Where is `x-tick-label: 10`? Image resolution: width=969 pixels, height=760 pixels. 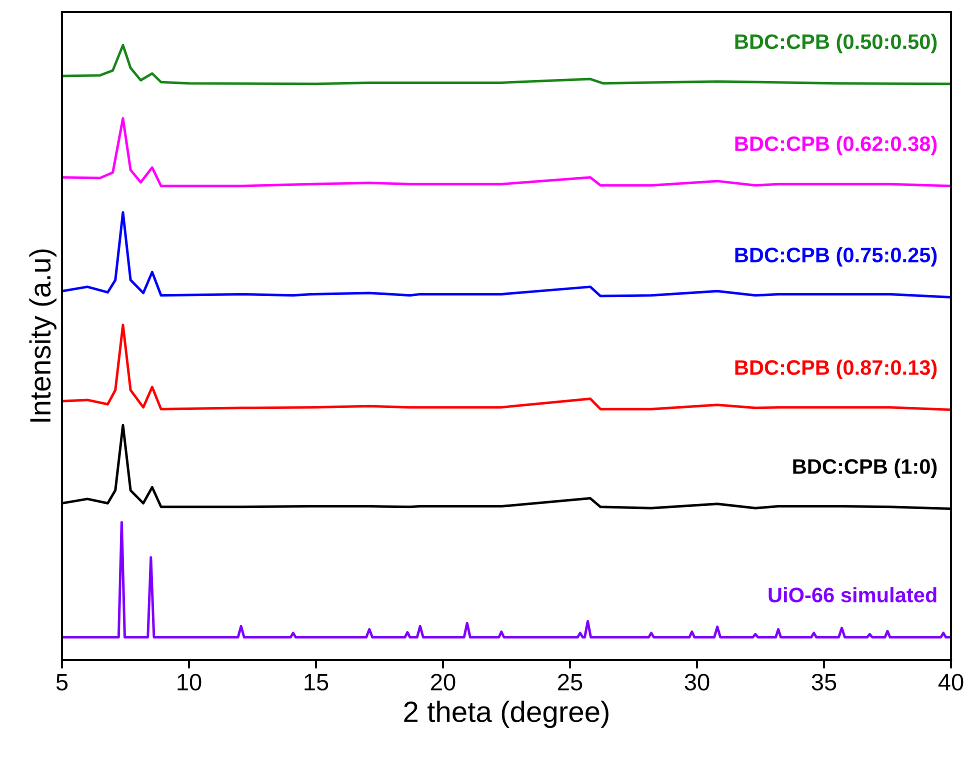
x-tick-label: 10 is located at coordinates (190, 682).